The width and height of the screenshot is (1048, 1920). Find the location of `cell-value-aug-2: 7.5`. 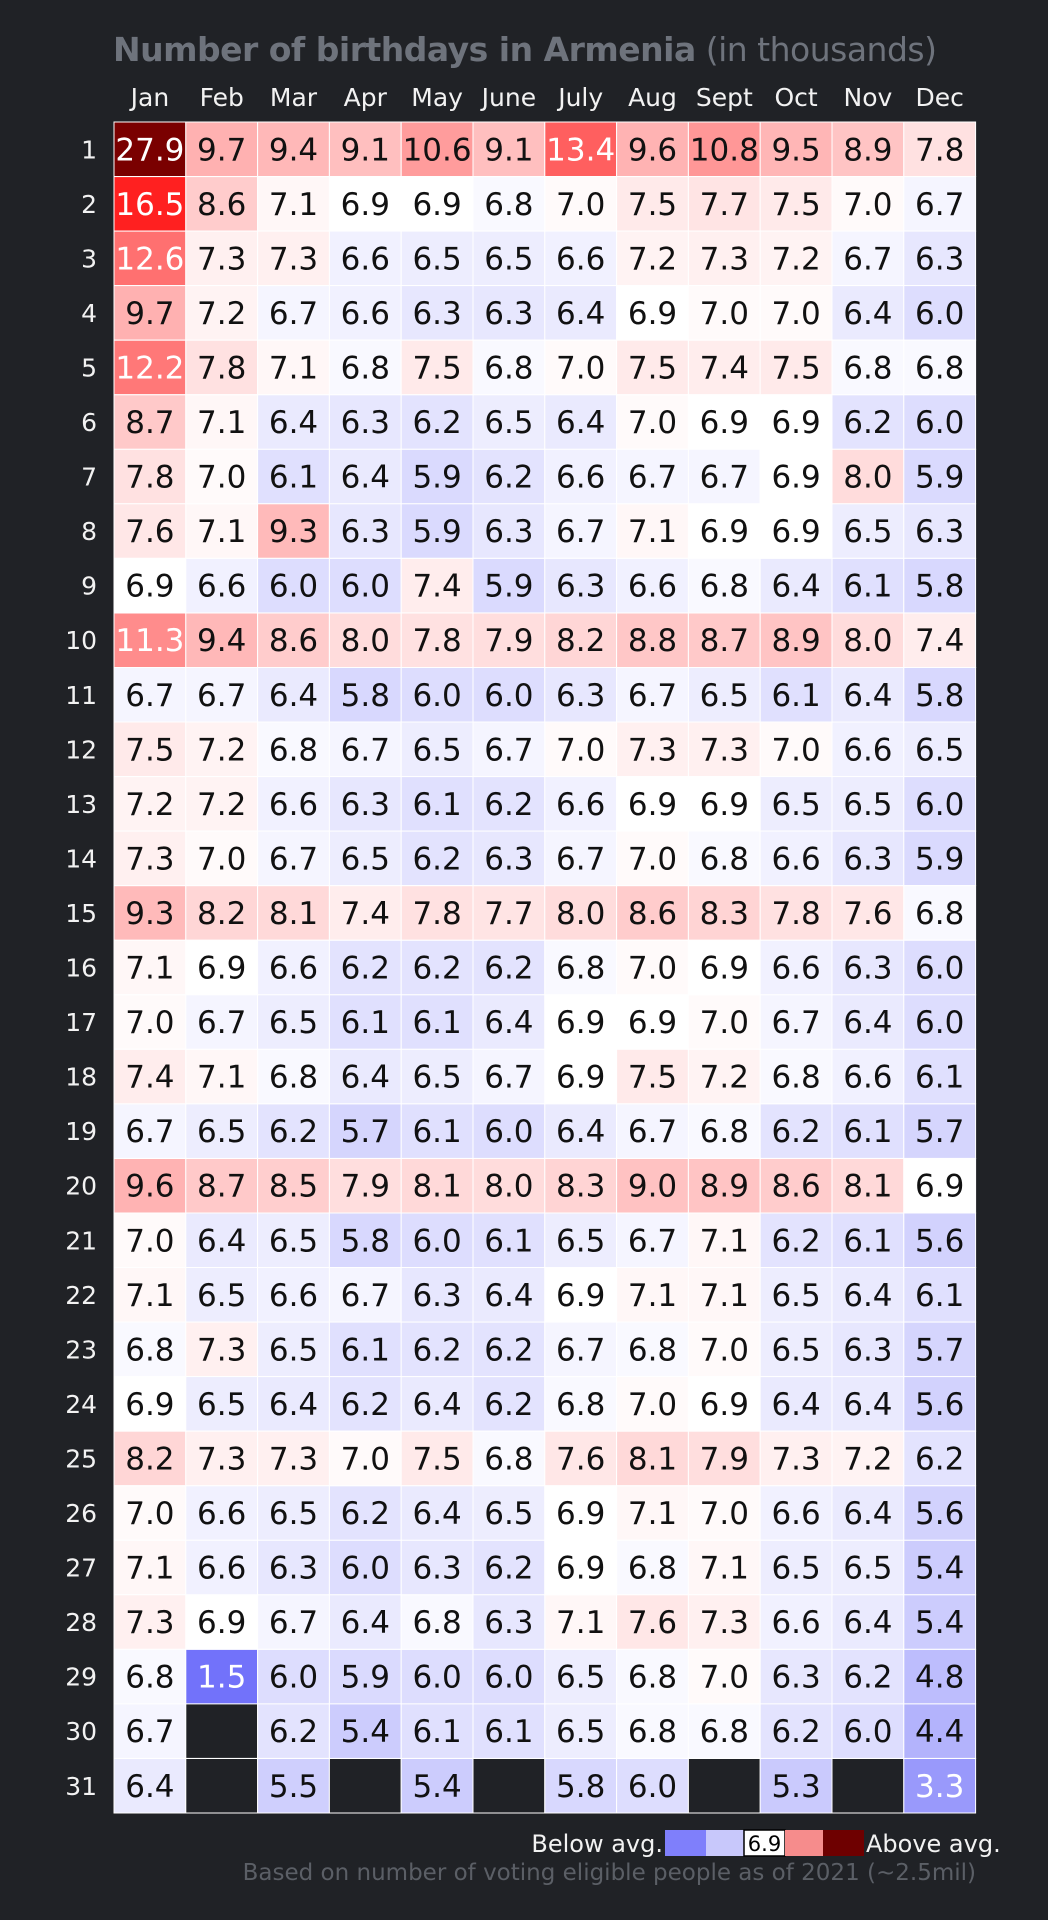

cell-value-aug-2: 7.5 is located at coordinates (652, 205).